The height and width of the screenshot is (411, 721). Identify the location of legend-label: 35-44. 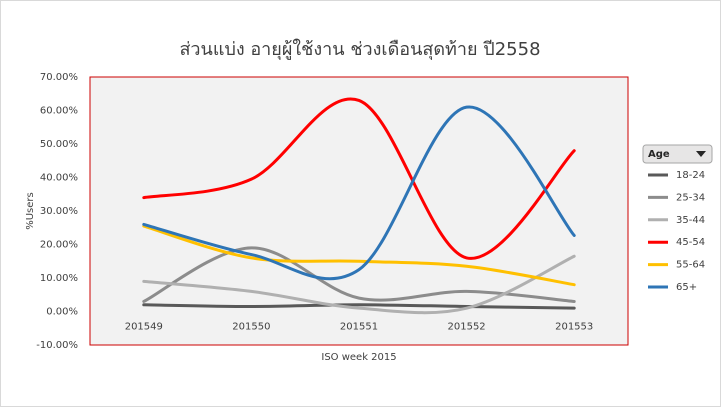
(690, 220).